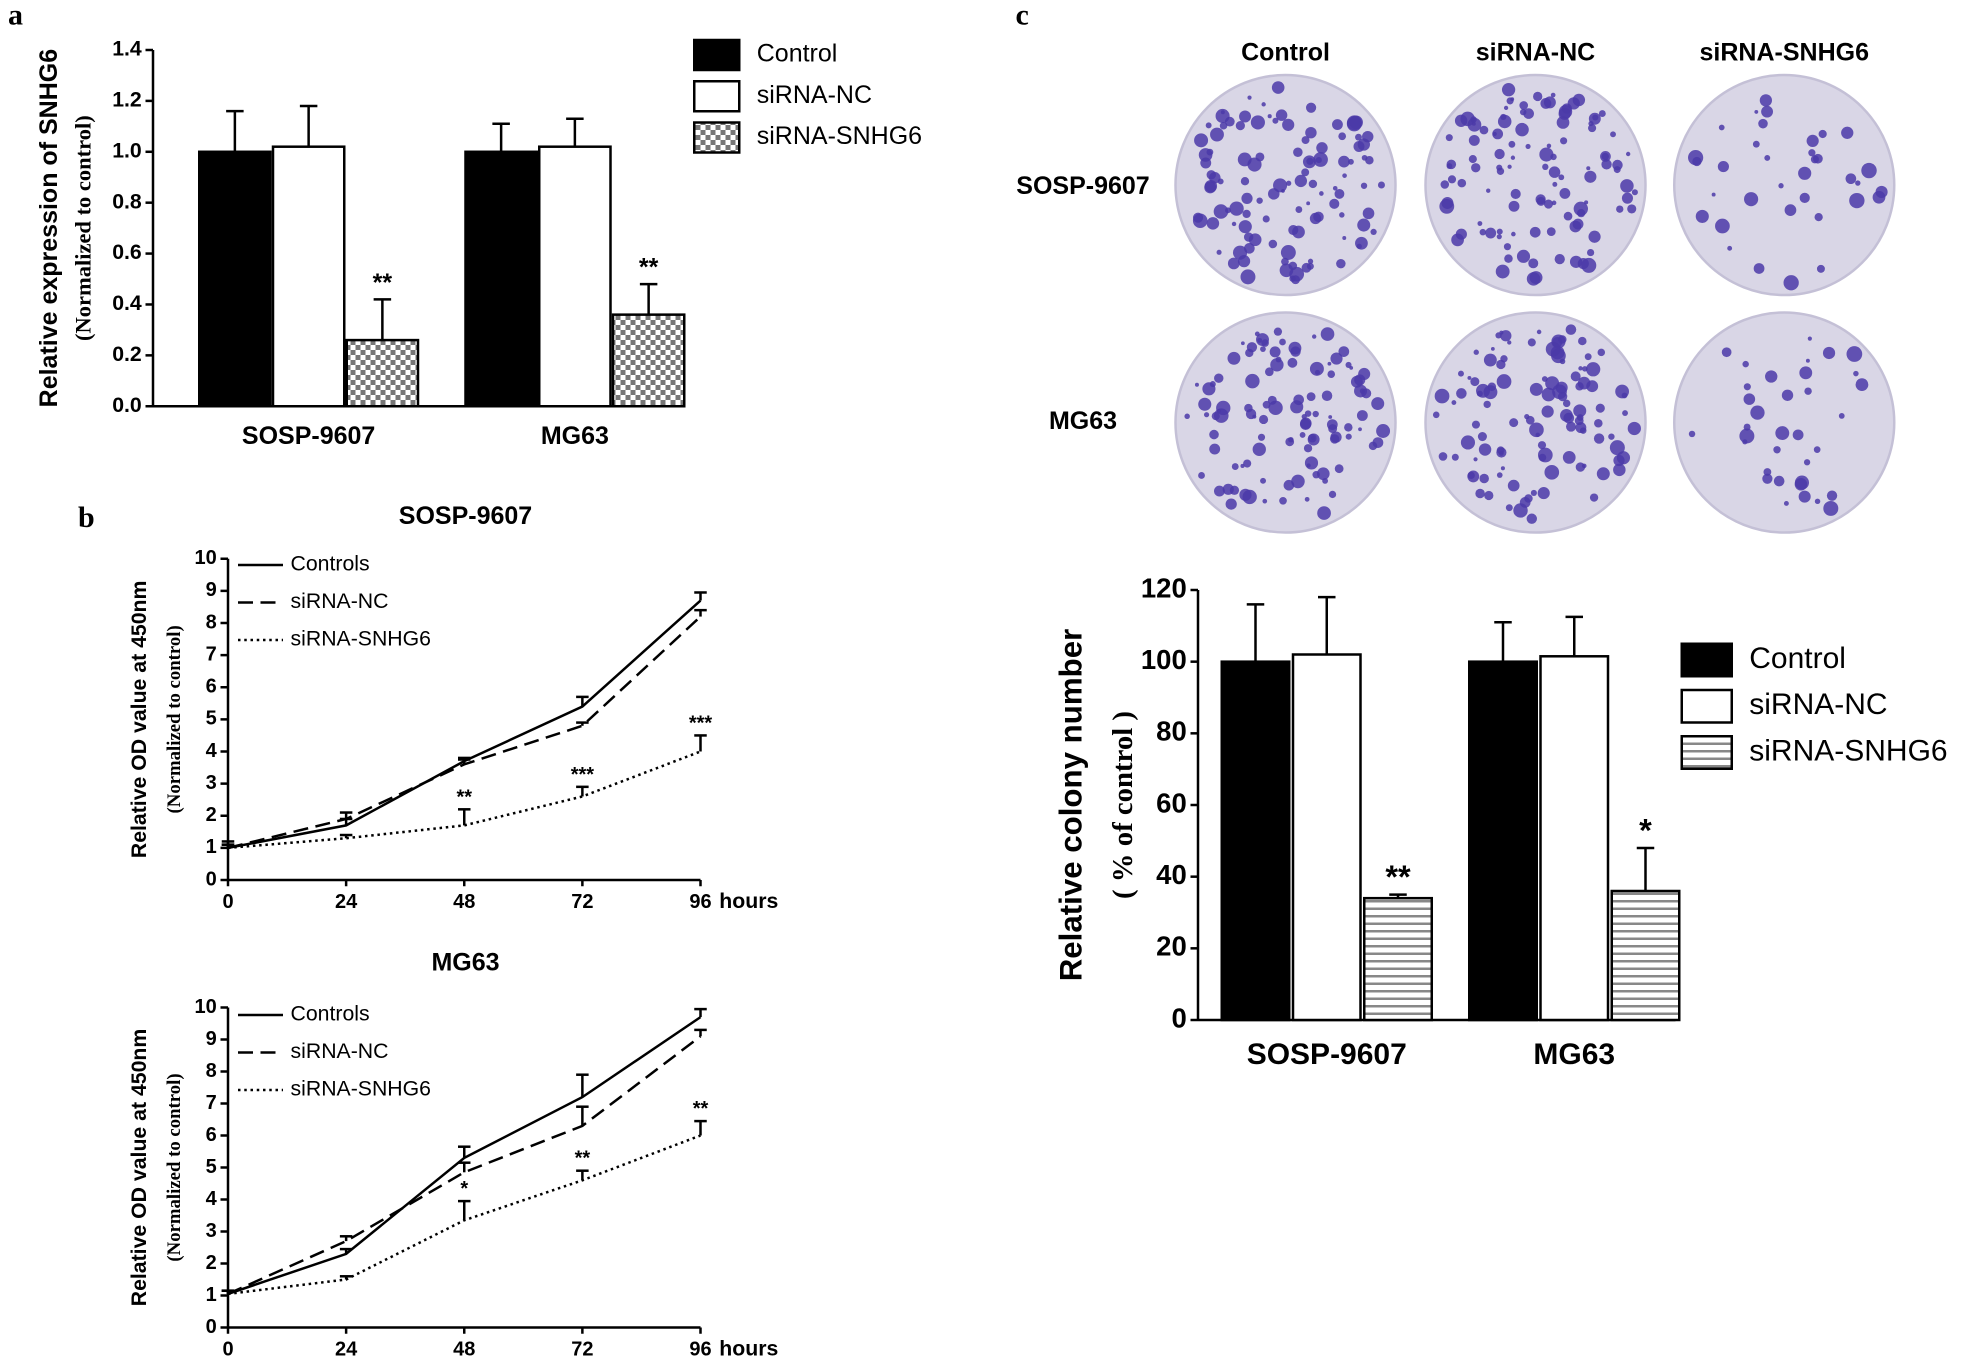 This screenshot has width=1961, height=1360. What do you see at coordinates (211, 815) in the screenshot?
I see `y-tick-label: 2` at bounding box center [211, 815].